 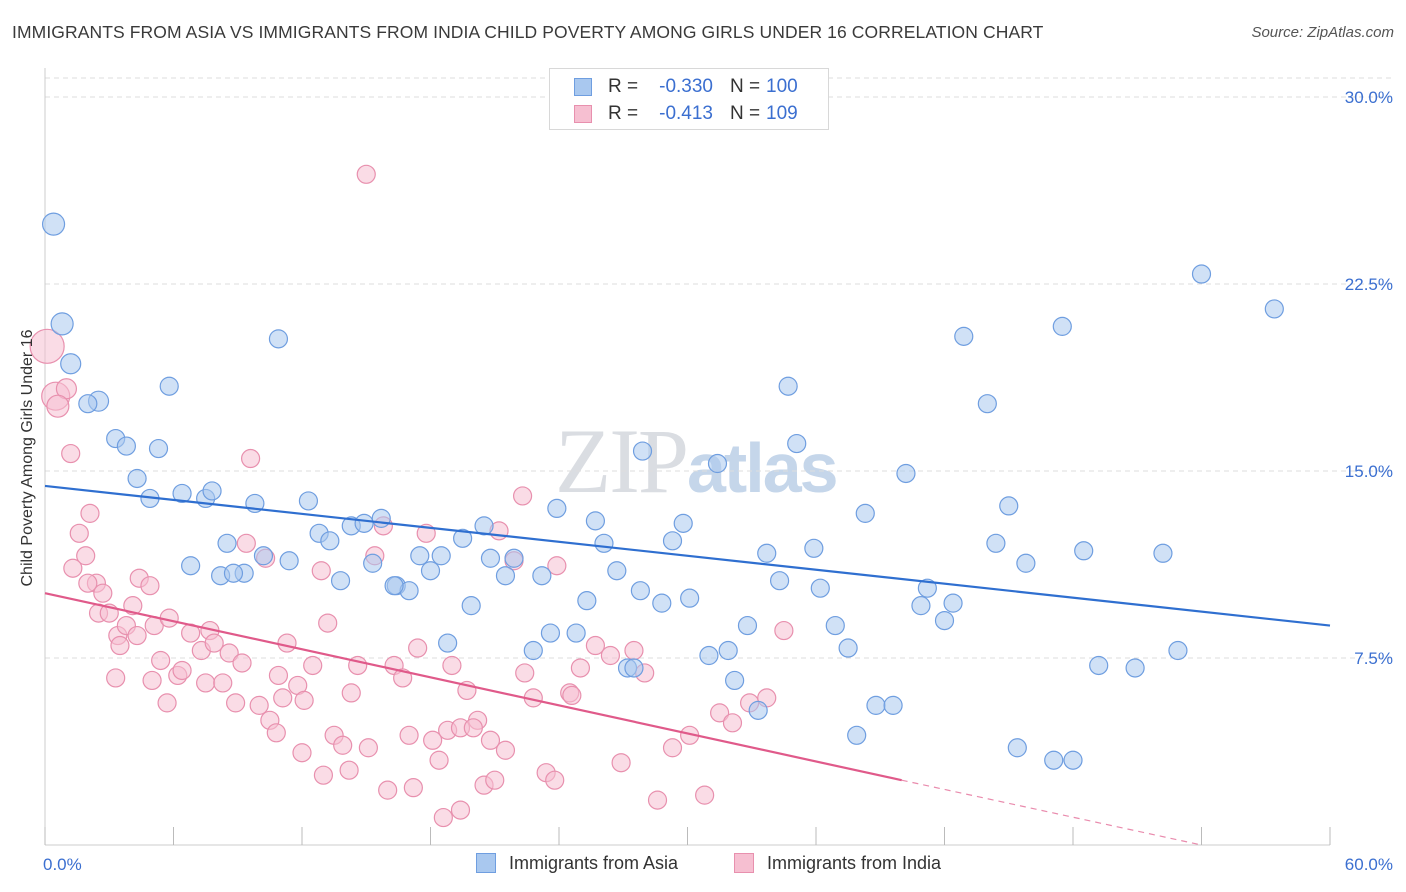 What do you see at coordinates (854, 863) in the screenshot?
I see `legend-label-india: Immigrants from India` at bounding box center [854, 863].